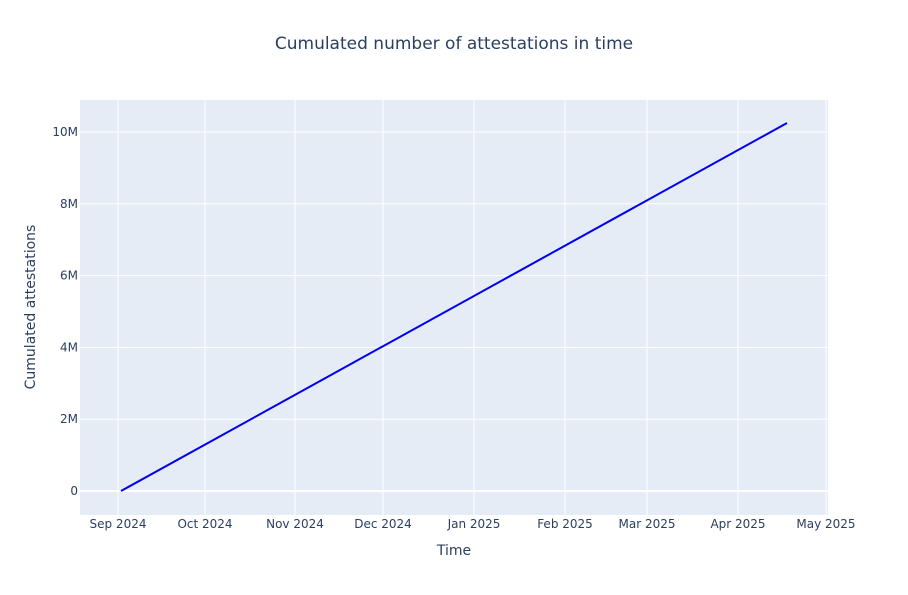  I want to click on x-tick-label: Feb 2025, so click(565, 524).